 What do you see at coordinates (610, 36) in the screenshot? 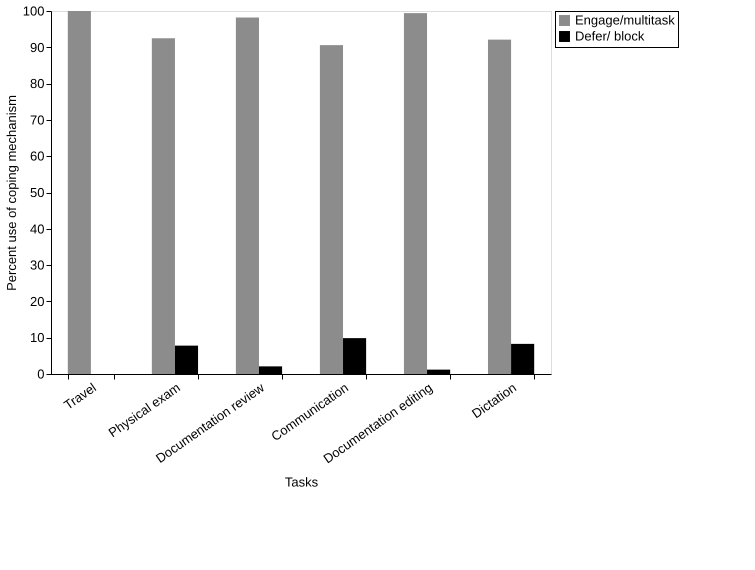
I see `legend-label: Defer/ block` at bounding box center [610, 36].